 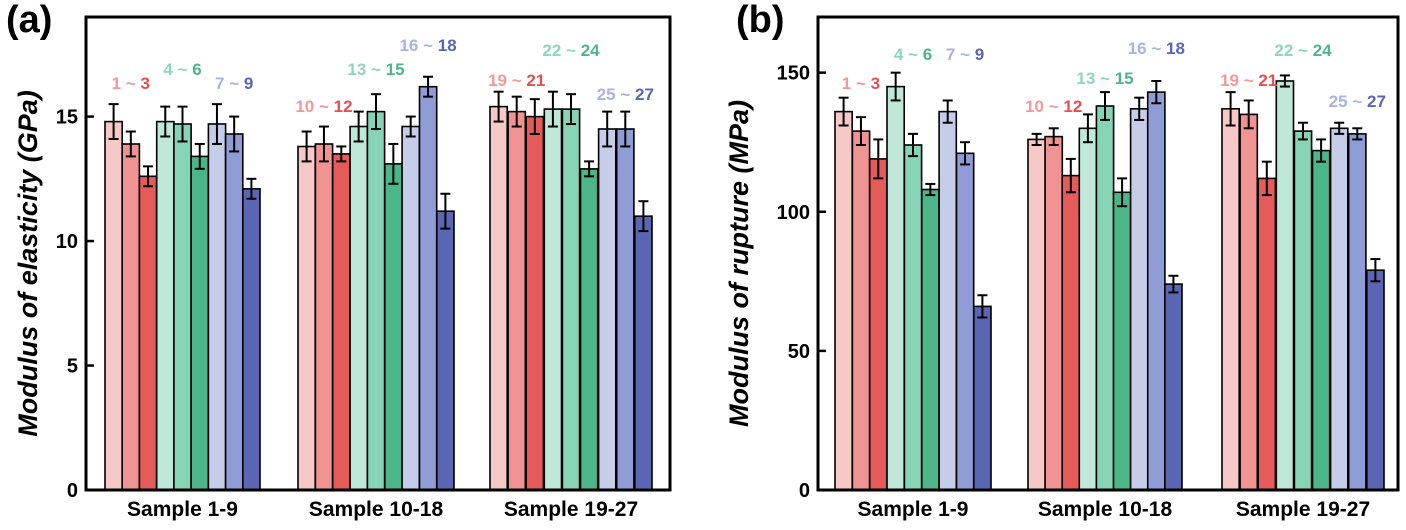 I want to click on range-label: 7 ~ 9, so click(x=965, y=54).